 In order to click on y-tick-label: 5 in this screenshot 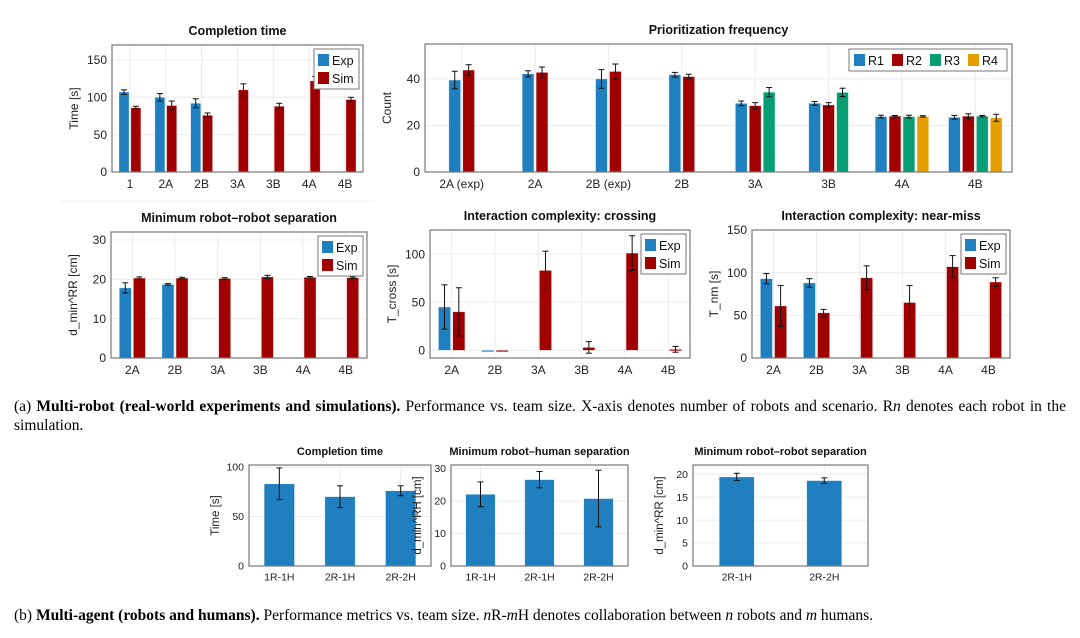, I will do `click(685, 544)`.